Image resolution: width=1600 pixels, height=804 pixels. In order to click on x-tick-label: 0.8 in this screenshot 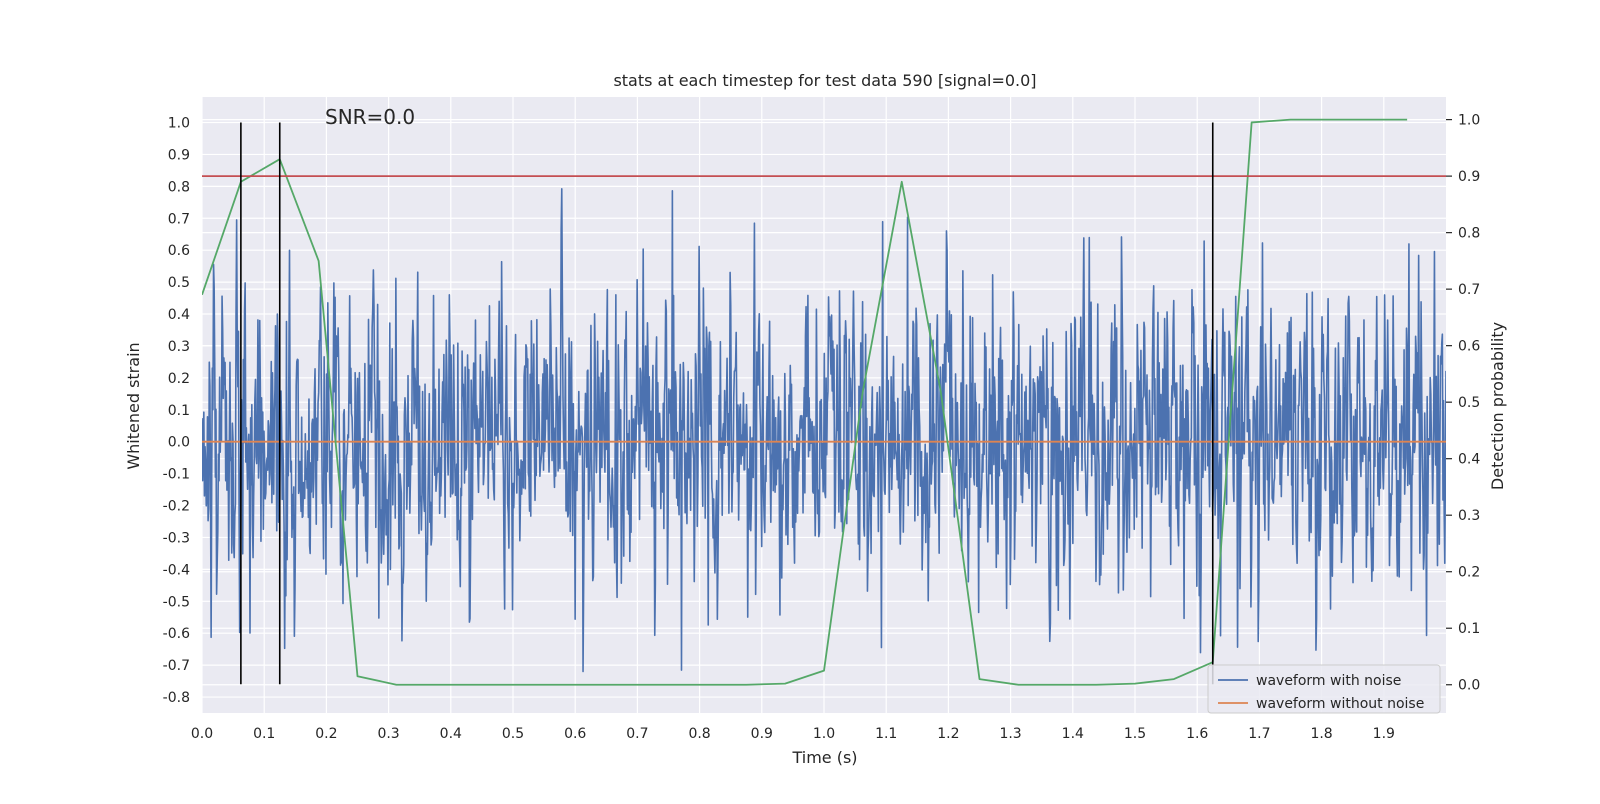, I will do `click(699, 734)`.